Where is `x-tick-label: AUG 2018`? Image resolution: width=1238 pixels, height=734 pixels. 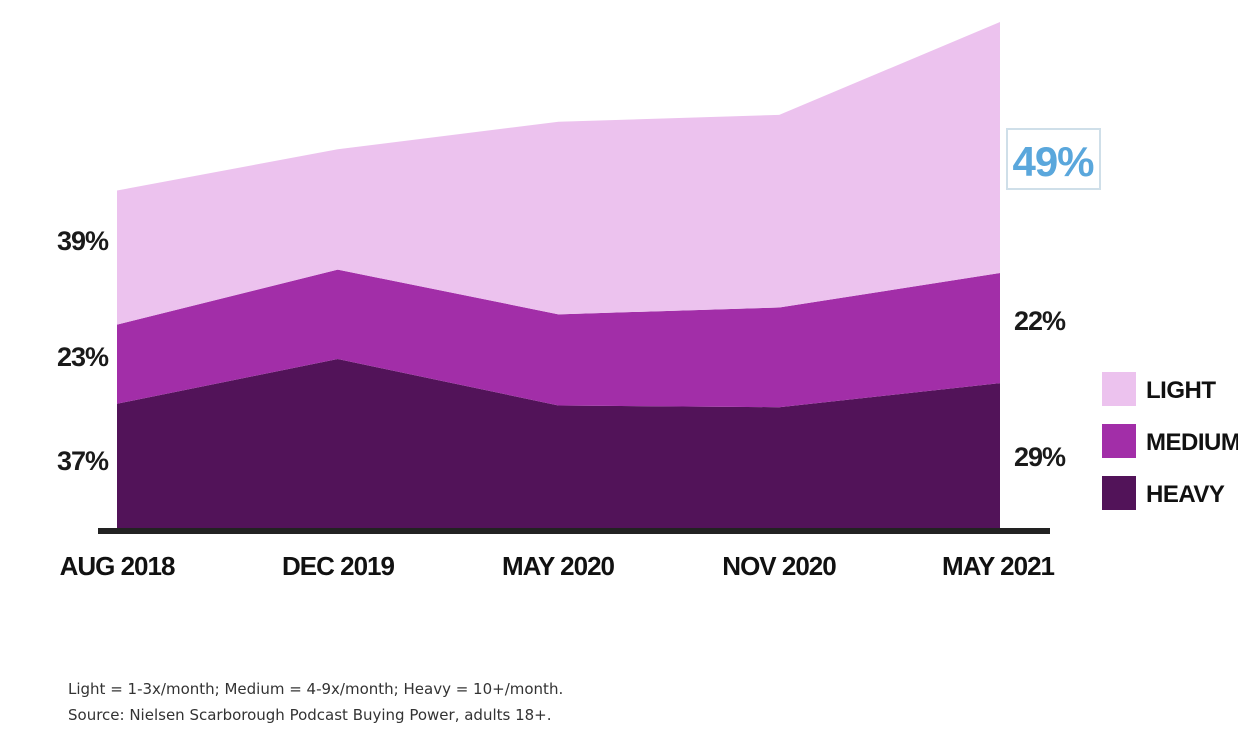
x-tick-label: AUG 2018 is located at coordinates (117, 566).